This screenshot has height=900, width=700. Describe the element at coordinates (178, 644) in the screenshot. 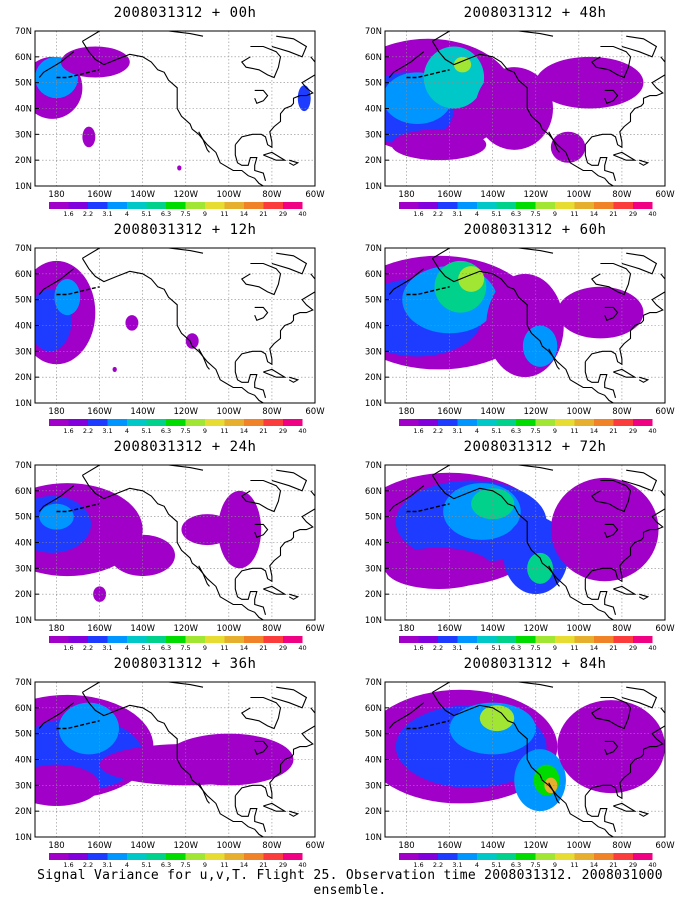

I see `colorbar: 1.6 2.2 3.1 4 5.1 6.3 7.5 9 11 14 21 29 40` at that location.